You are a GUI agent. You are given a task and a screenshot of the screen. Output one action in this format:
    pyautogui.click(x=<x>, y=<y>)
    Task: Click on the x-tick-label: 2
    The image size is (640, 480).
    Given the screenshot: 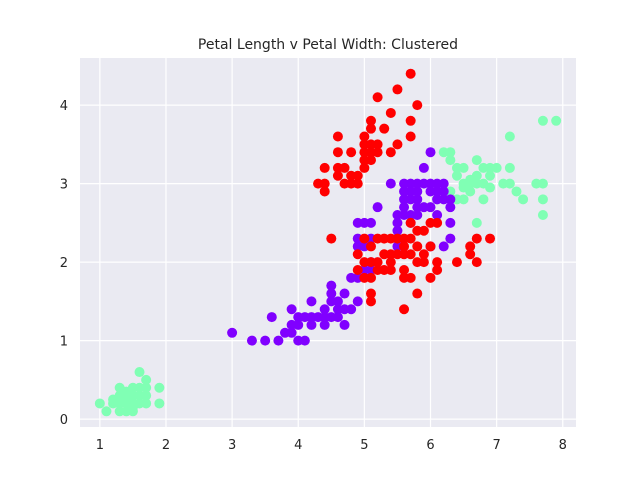 What is the action you would take?
    pyautogui.click(x=166, y=445)
    